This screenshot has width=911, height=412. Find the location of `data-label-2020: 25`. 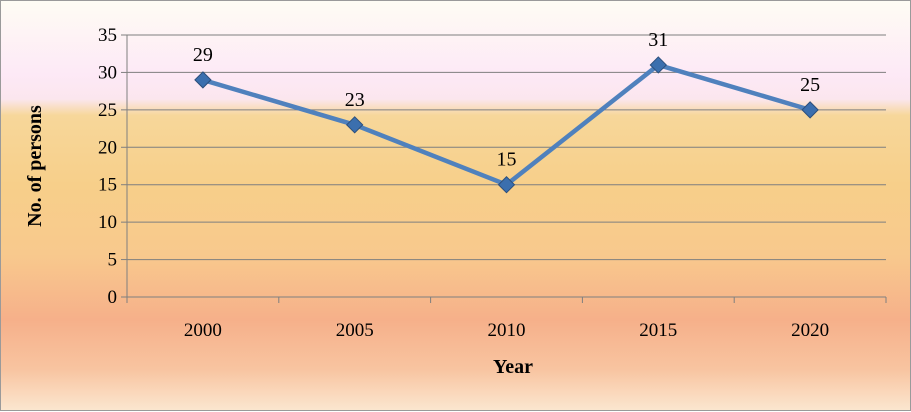

data-label-2020: 25 is located at coordinates (810, 85).